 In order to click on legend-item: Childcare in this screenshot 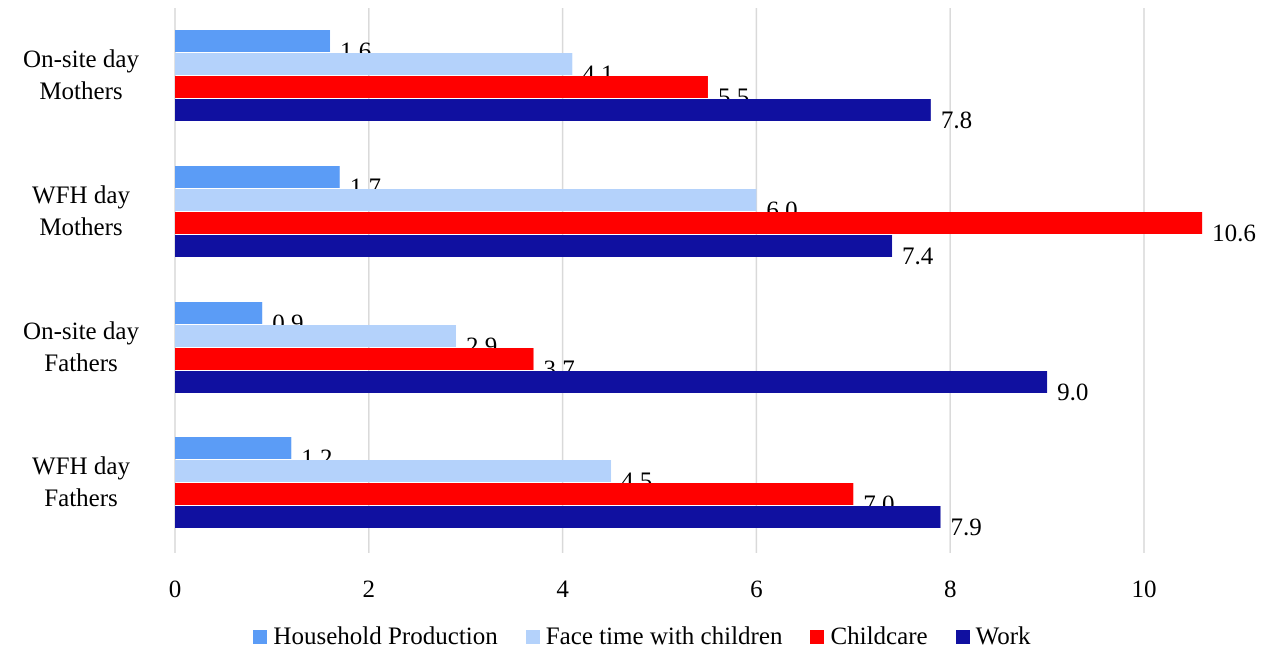, I will do `click(869, 637)`.